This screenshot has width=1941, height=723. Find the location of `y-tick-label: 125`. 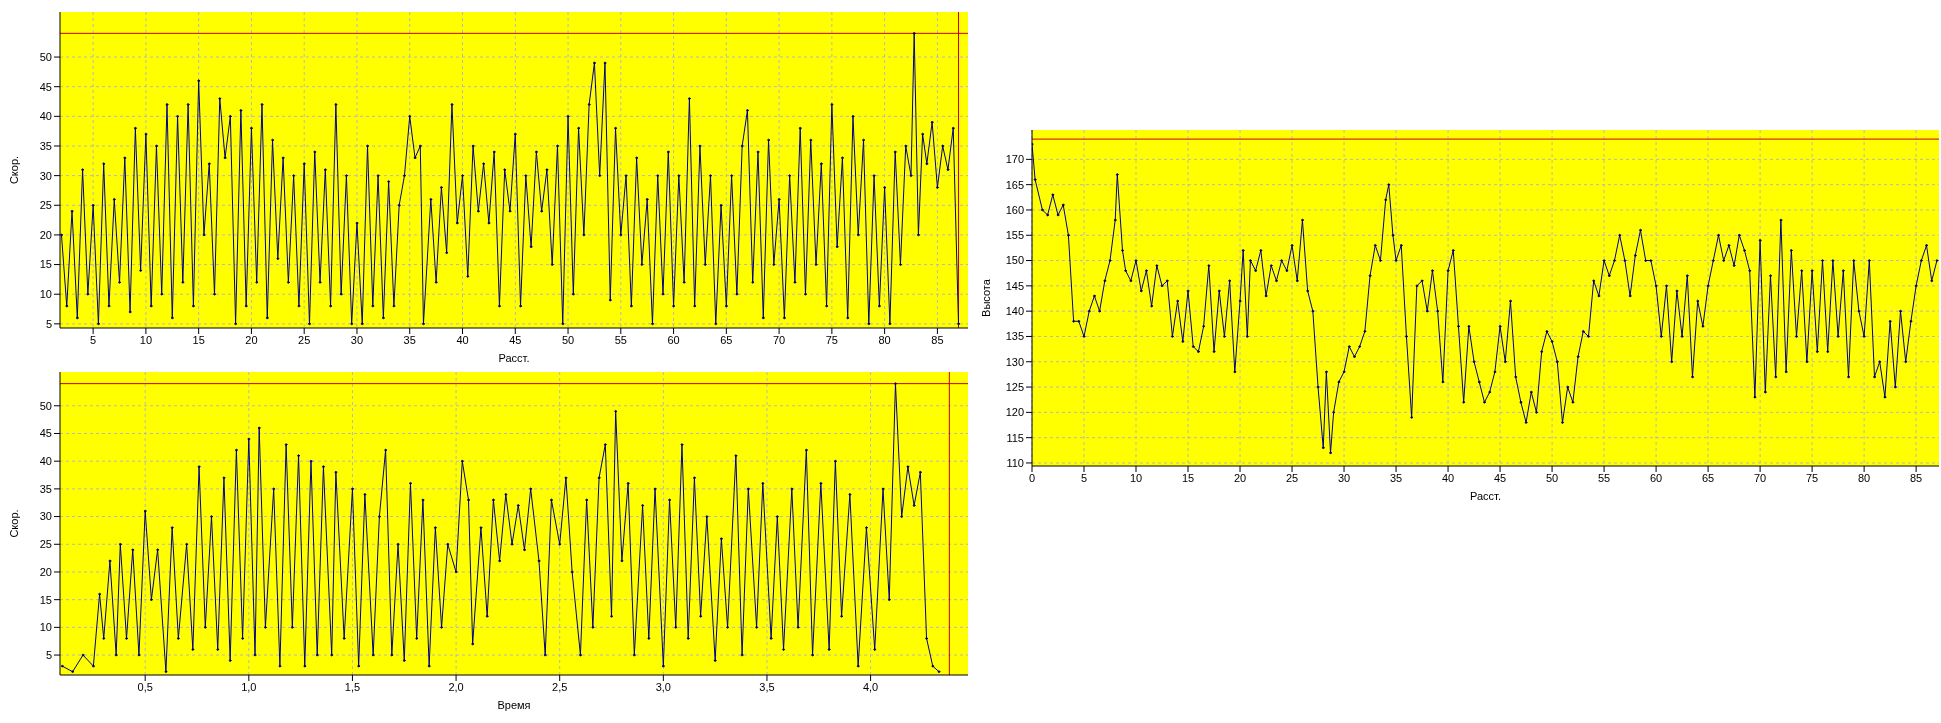

y-tick-label: 125 is located at coordinates (1014, 386).